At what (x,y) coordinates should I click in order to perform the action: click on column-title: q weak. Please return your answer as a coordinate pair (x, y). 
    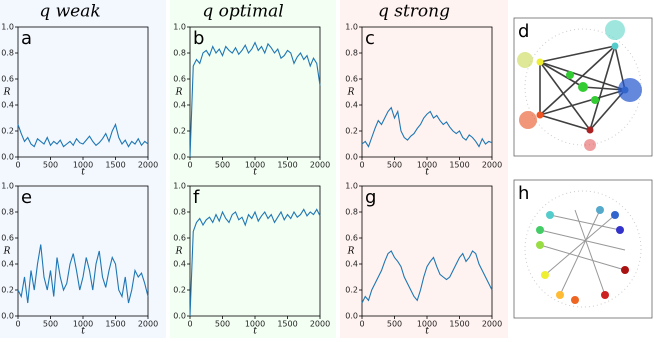
    Looking at the image, I should click on (69, 12).